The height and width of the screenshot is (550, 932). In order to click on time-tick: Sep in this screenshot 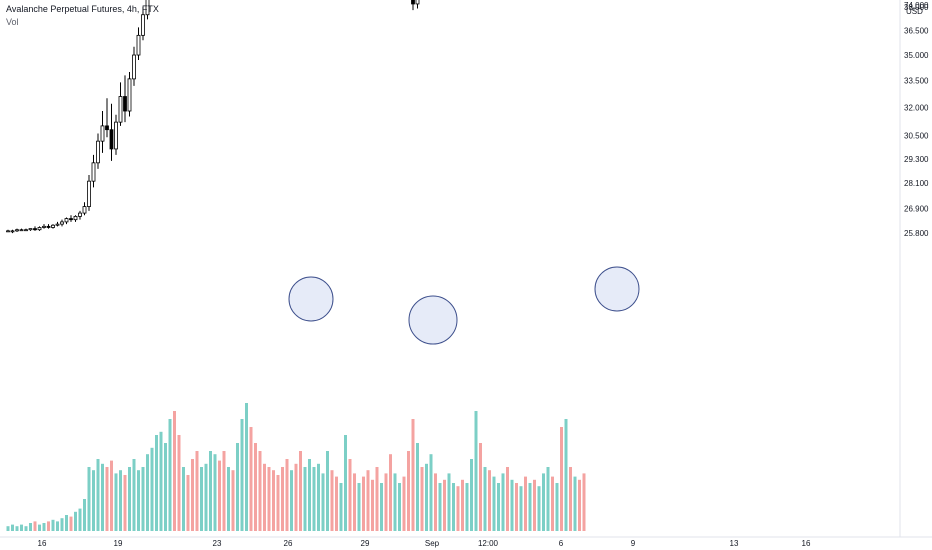, I will do `click(432, 543)`.